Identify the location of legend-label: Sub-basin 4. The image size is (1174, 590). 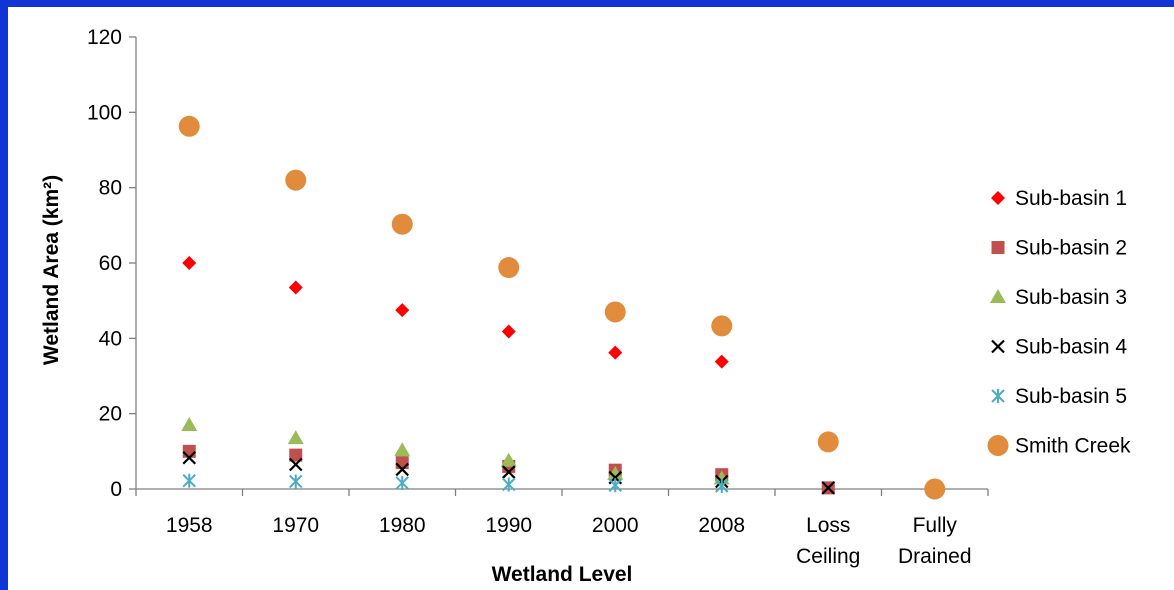
(1071, 347).